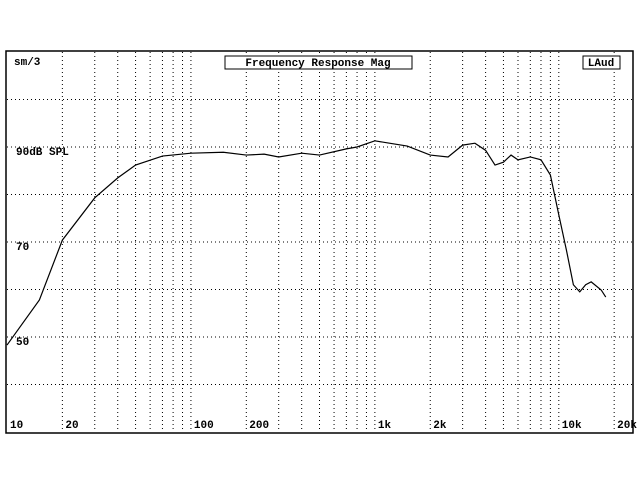 Image resolution: width=640 pixels, height=480 pixels. What do you see at coordinates (71, 426) in the screenshot?
I see `x-tick-label: 20` at bounding box center [71, 426].